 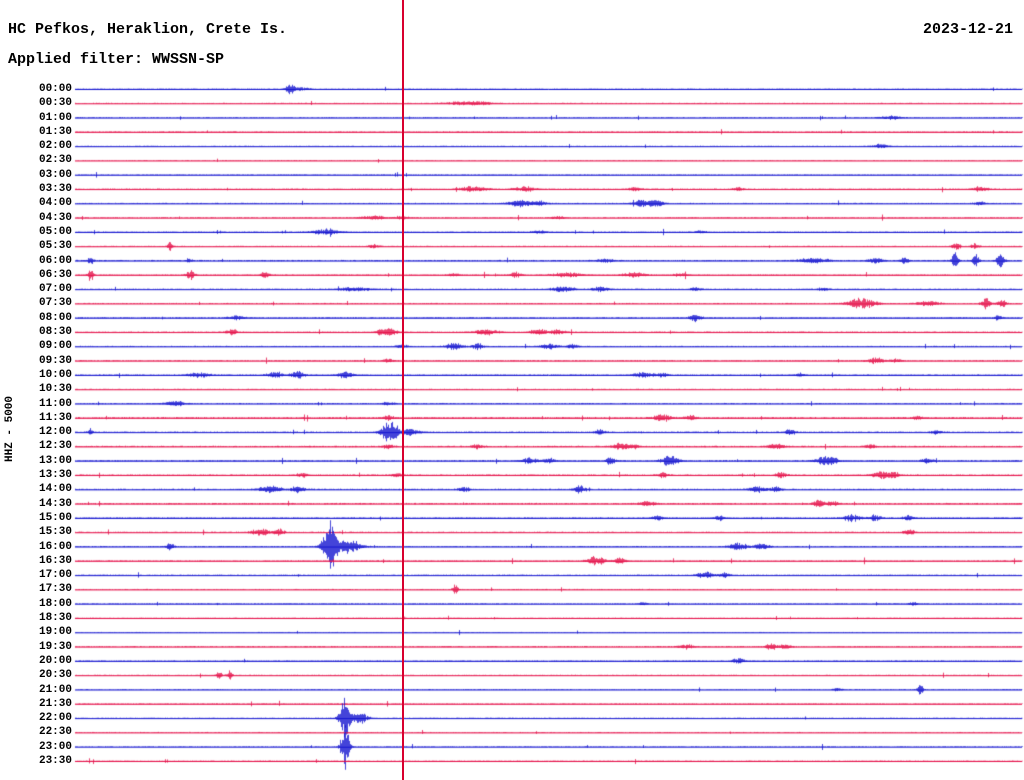 What do you see at coordinates (55, 761) in the screenshot?
I see `time-label: 23:30` at bounding box center [55, 761].